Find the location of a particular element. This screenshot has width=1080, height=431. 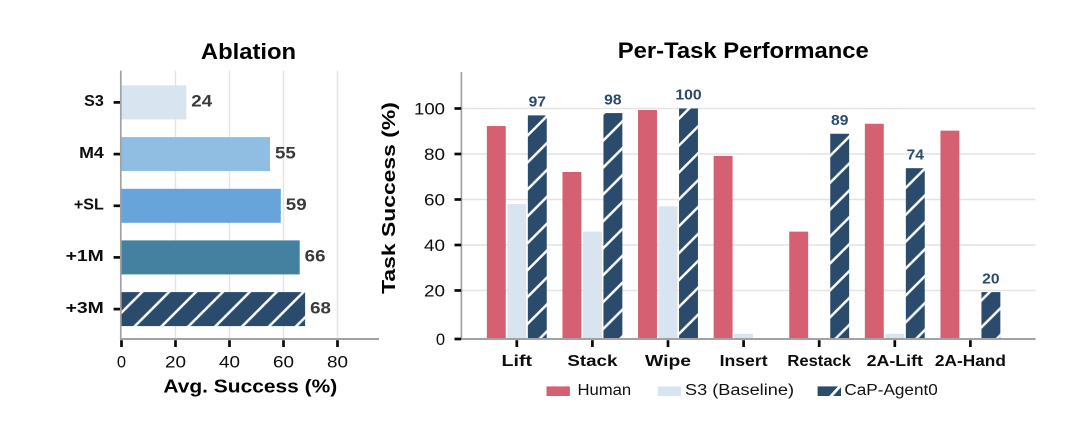

svg-text: Restack is located at coordinates (819, 361).